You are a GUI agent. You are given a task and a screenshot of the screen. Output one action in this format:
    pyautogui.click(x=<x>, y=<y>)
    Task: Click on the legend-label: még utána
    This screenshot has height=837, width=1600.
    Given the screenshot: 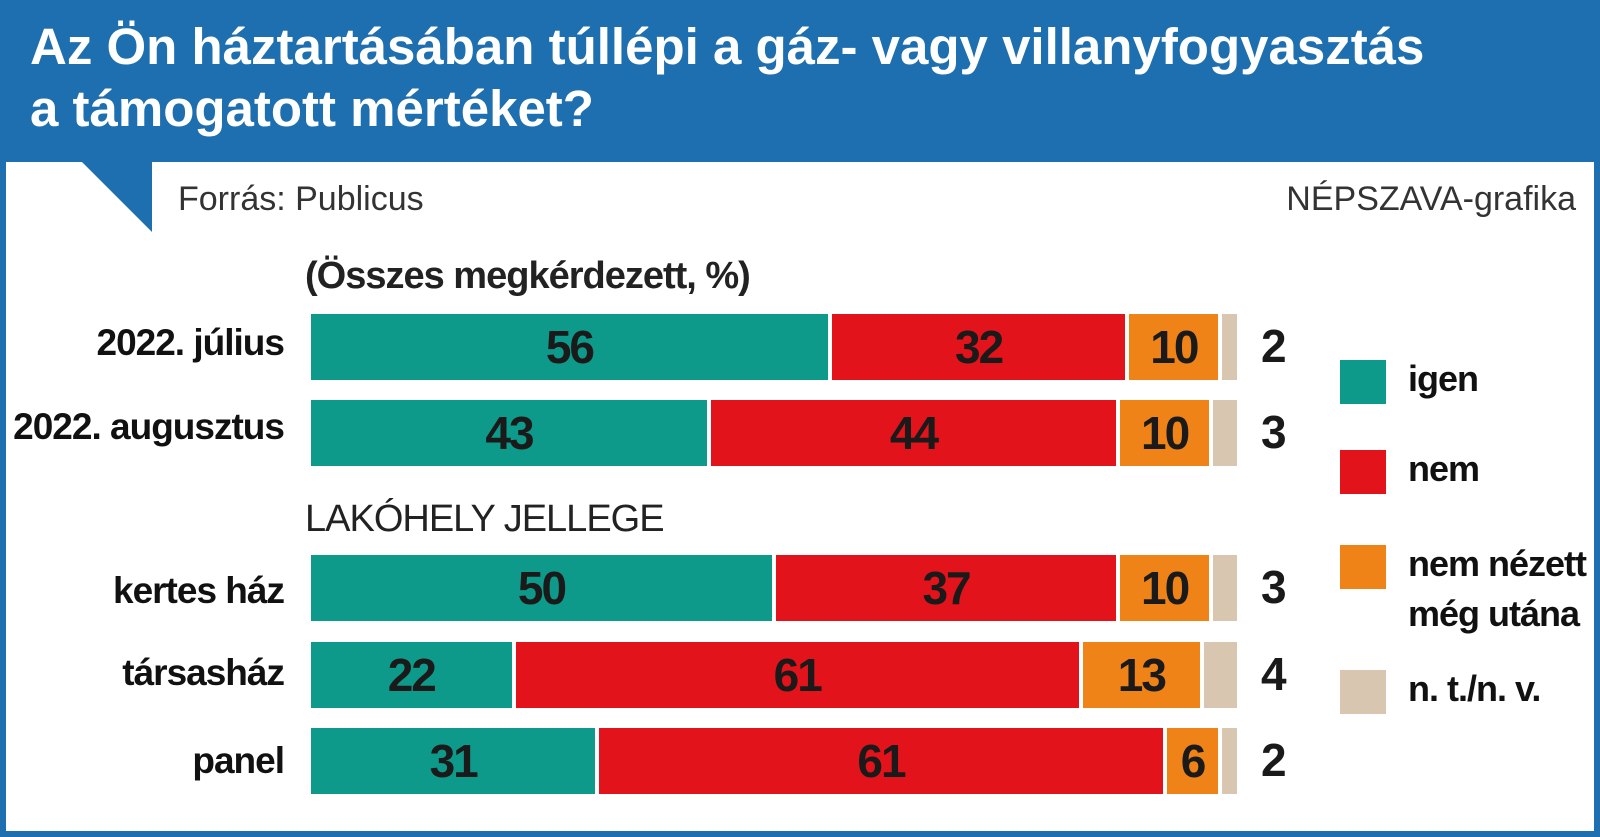 What is the action you would take?
    pyautogui.click(x=1494, y=613)
    